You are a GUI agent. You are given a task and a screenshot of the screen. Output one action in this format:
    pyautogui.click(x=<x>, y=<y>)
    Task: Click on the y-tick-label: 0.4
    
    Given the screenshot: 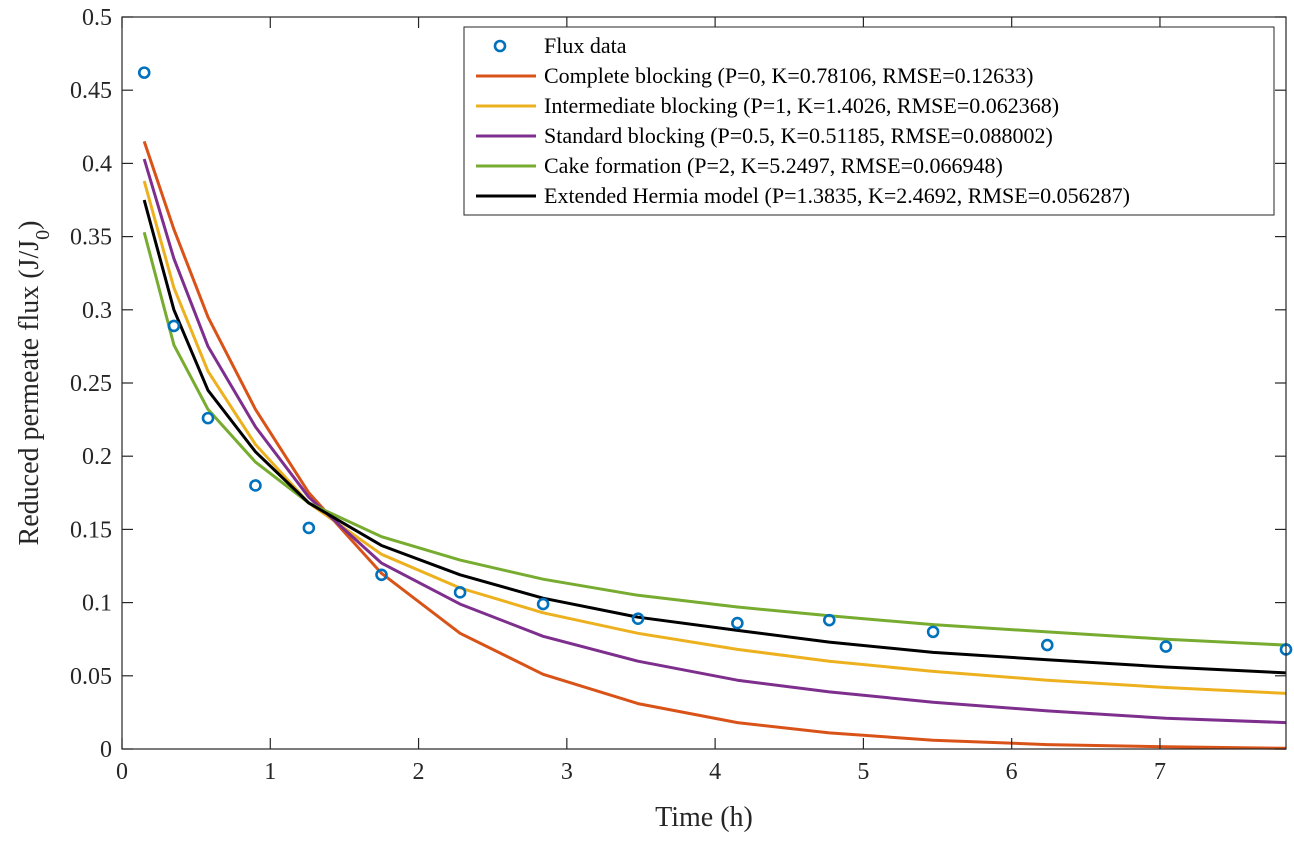 What is the action you would take?
    pyautogui.click(x=97, y=164)
    